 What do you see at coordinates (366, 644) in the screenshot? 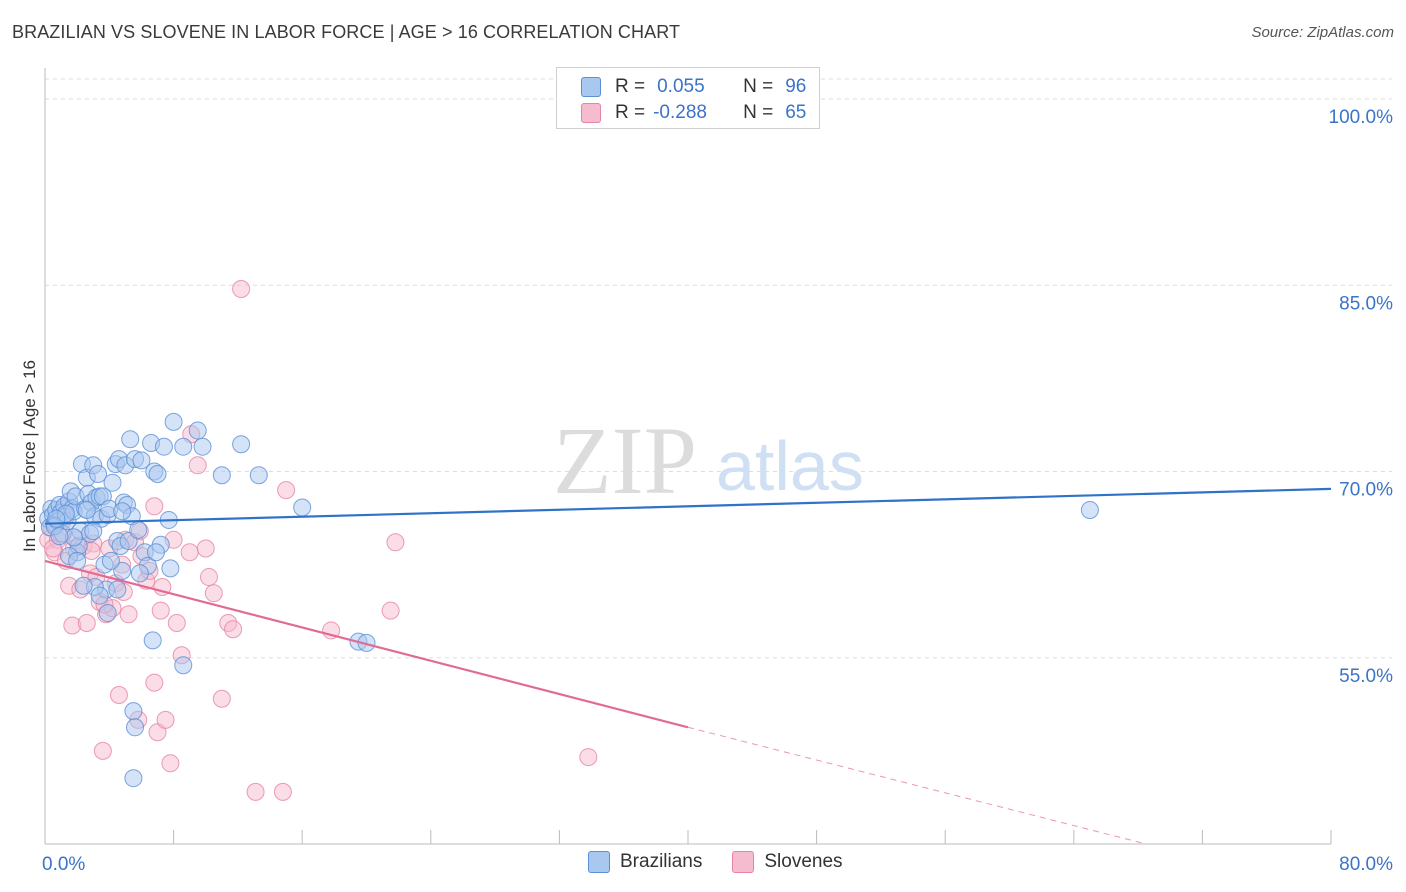
I see `slovenes-trend-line` at bounding box center [366, 644].